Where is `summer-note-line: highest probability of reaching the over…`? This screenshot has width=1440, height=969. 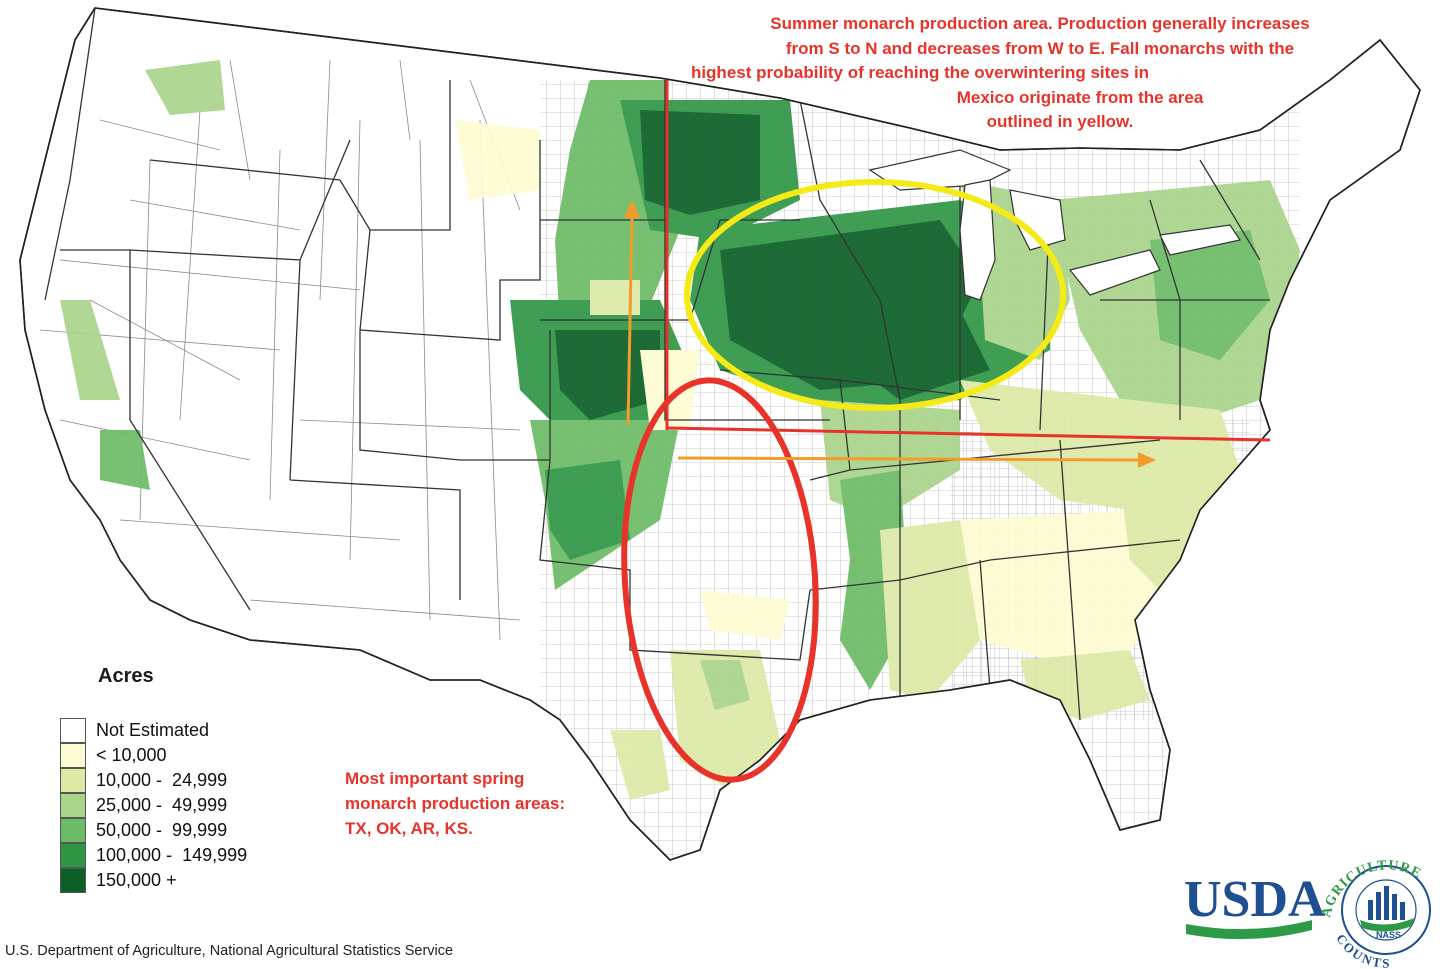 summer-note-line: highest probability of reaching the over… is located at coordinates (920, 72).